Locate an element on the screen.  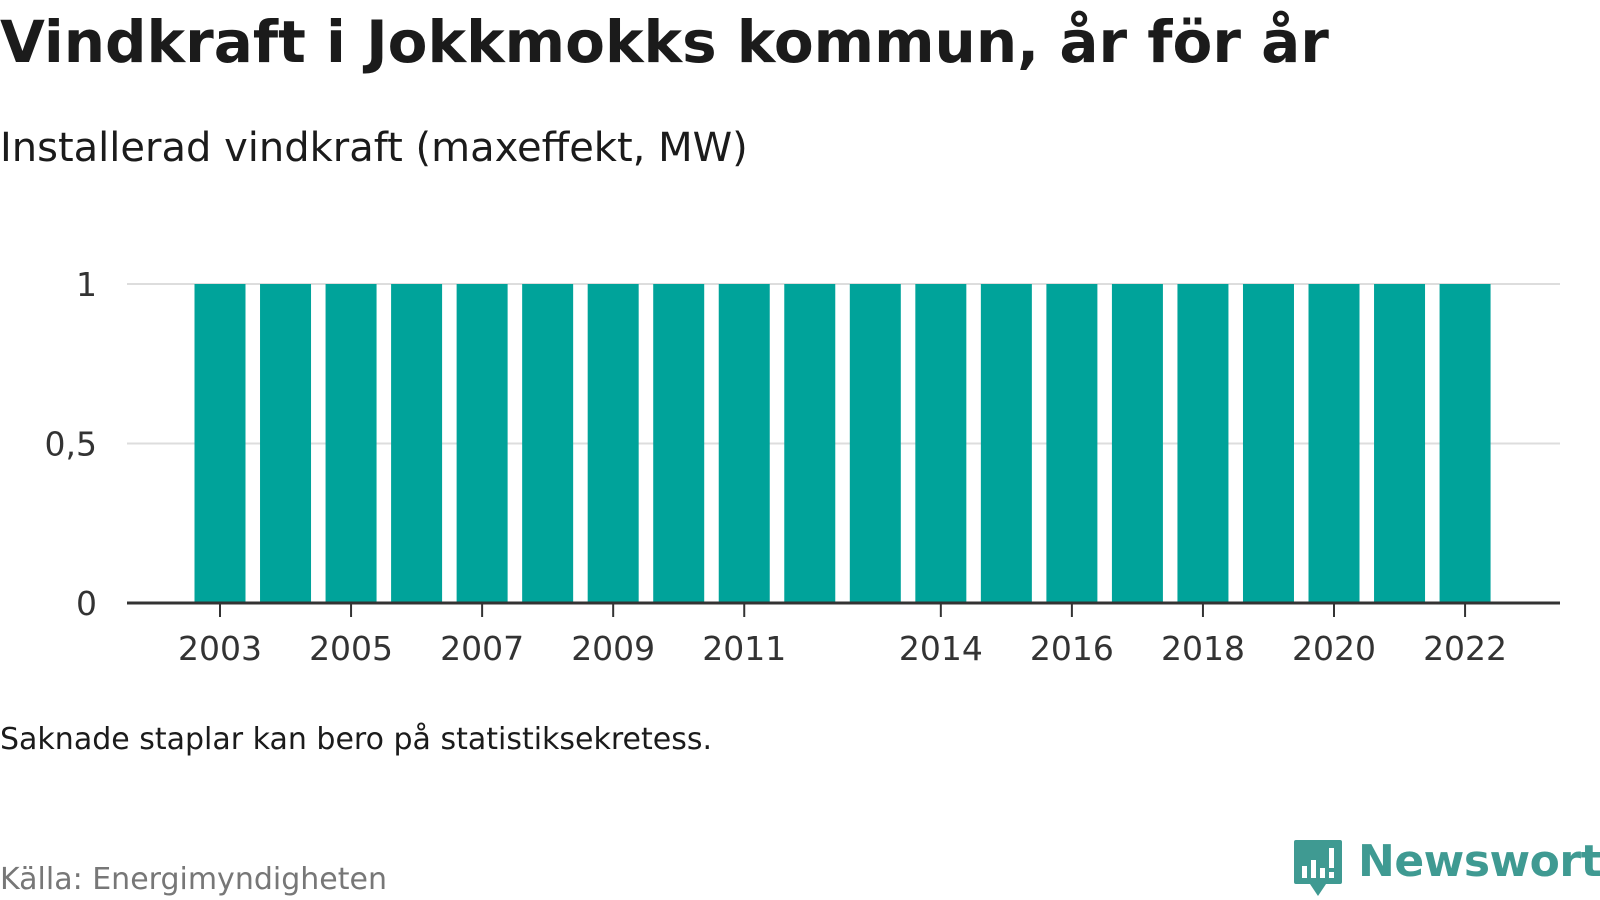
brand-name: Newsworthy is located at coordinates (1479, 861).